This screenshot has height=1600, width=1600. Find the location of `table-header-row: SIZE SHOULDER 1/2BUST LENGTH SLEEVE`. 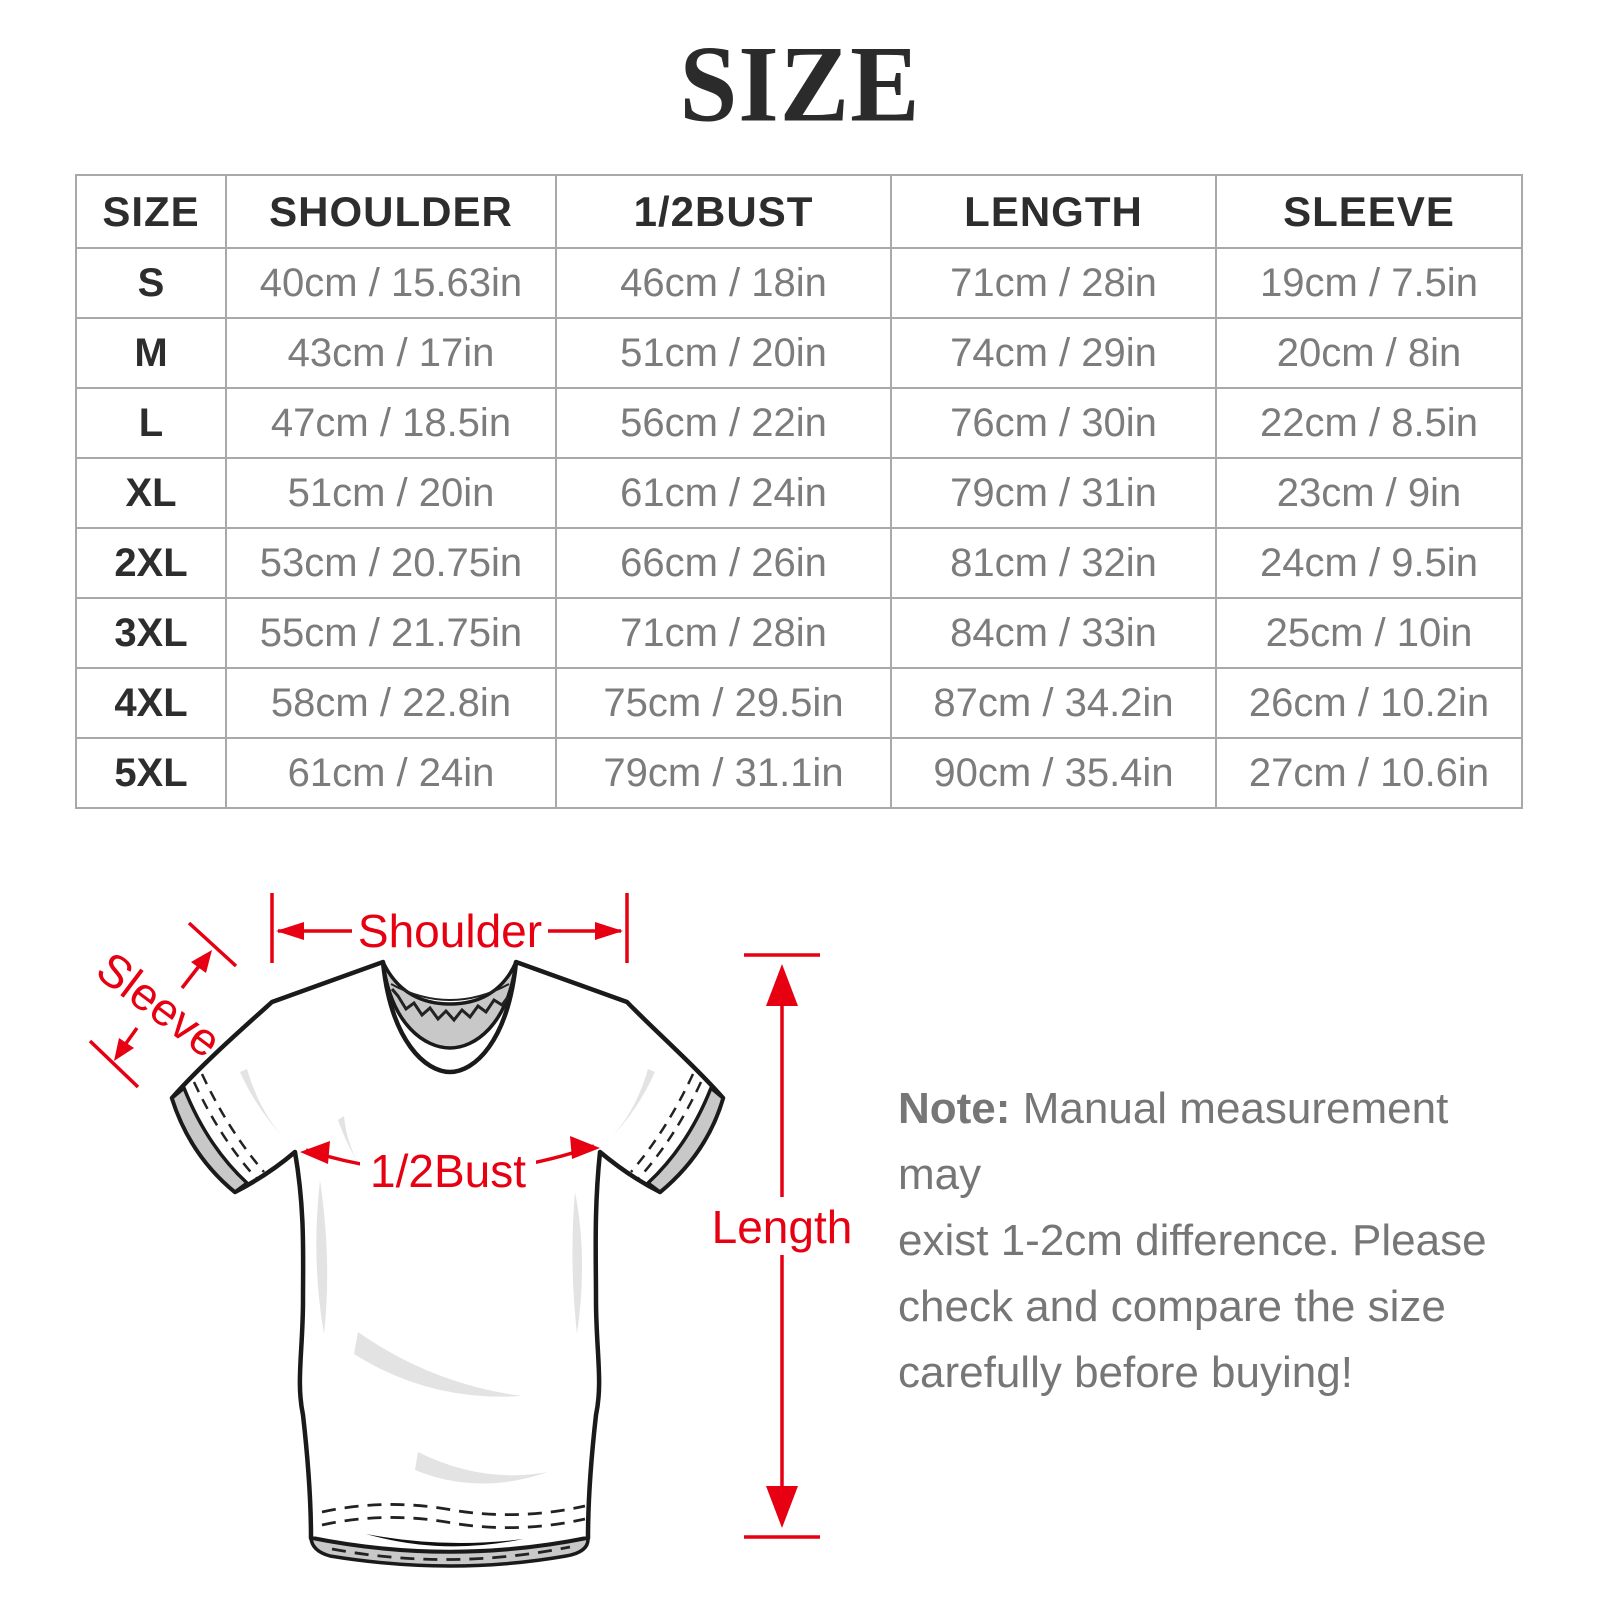

table-header-row: SIZE SHOULDER 1/2BUST LENGTH SLEEVE is located at coordinates (799, 211).